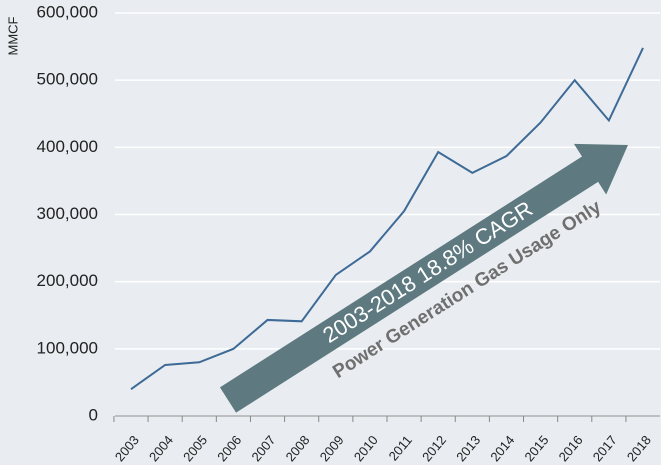 The height and width of the screenshot is (465, 661). What do you see at coordinates (67, 347) in the screenshot?
I see `y-tick-label: 100,000` at bounding box center [67, 347].